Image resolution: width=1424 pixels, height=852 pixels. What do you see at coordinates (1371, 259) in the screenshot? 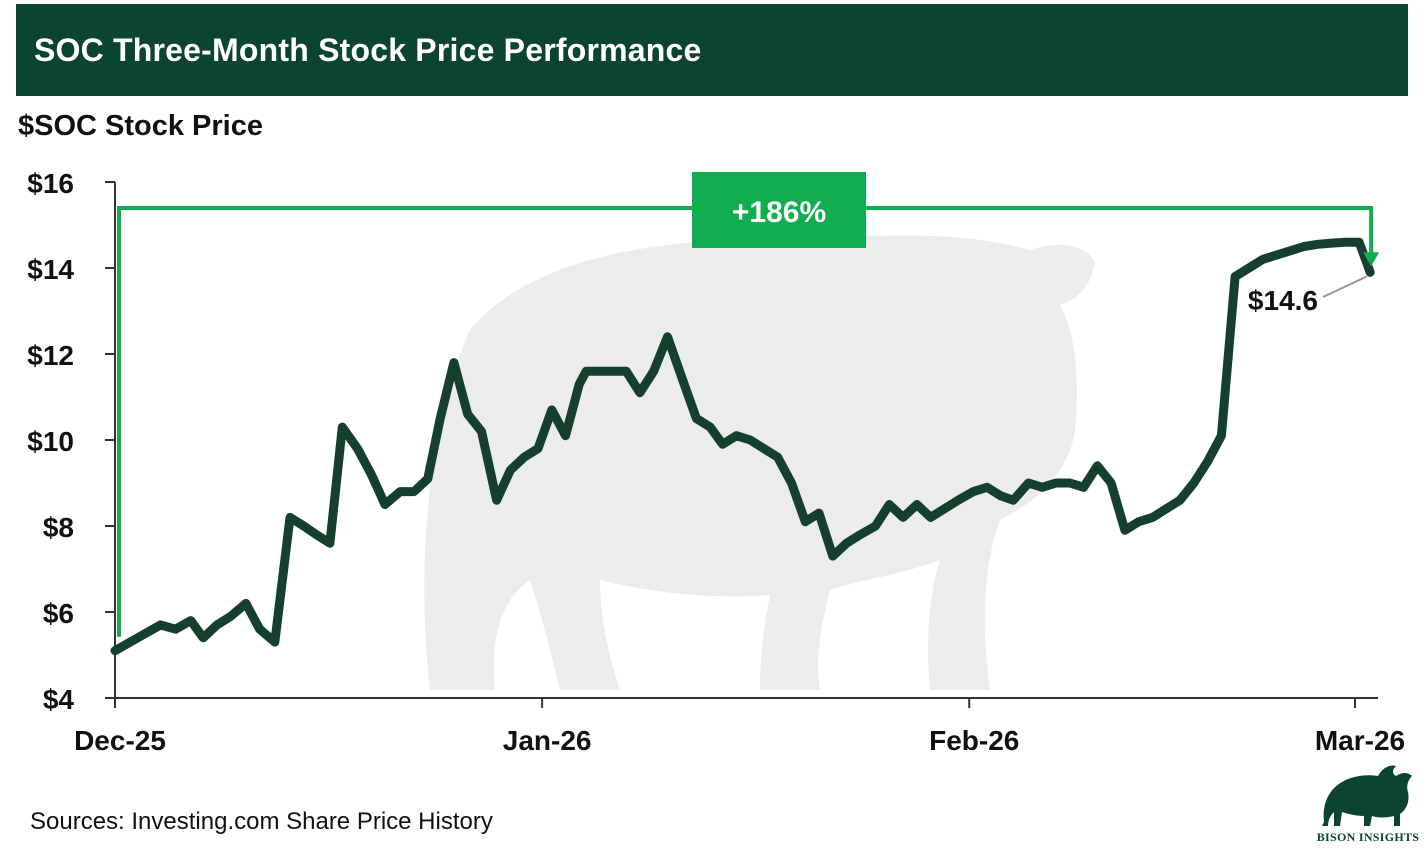
I see `arrow-head-icon` at bounding box center [1371, 259].